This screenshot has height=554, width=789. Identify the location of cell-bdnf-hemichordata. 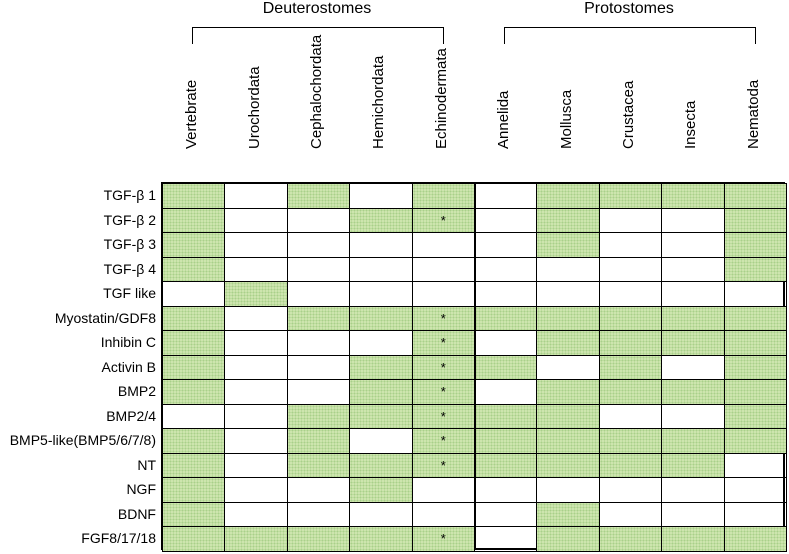
(381, 514).